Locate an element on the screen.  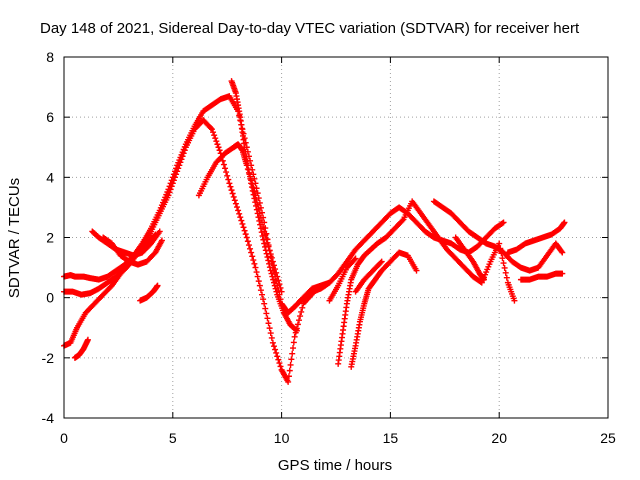
x-tick-label: 15 is located at coordinates (391, 438).